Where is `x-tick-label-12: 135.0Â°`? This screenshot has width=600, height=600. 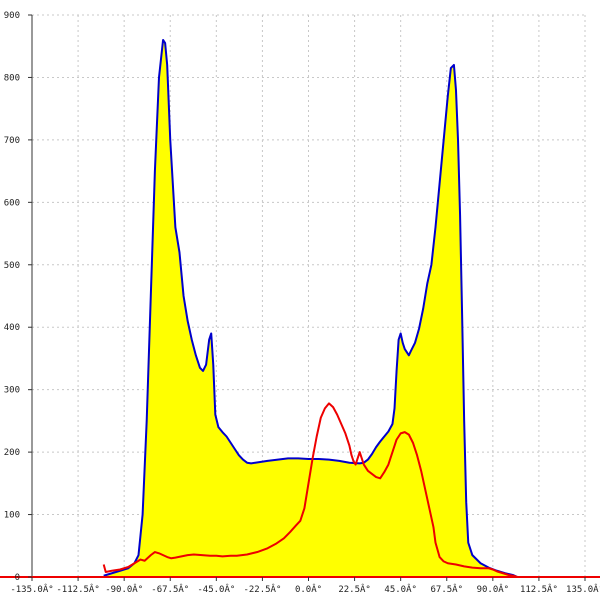 x-tick-label-12: 135.0Â° is located at coordinates (583, 589).